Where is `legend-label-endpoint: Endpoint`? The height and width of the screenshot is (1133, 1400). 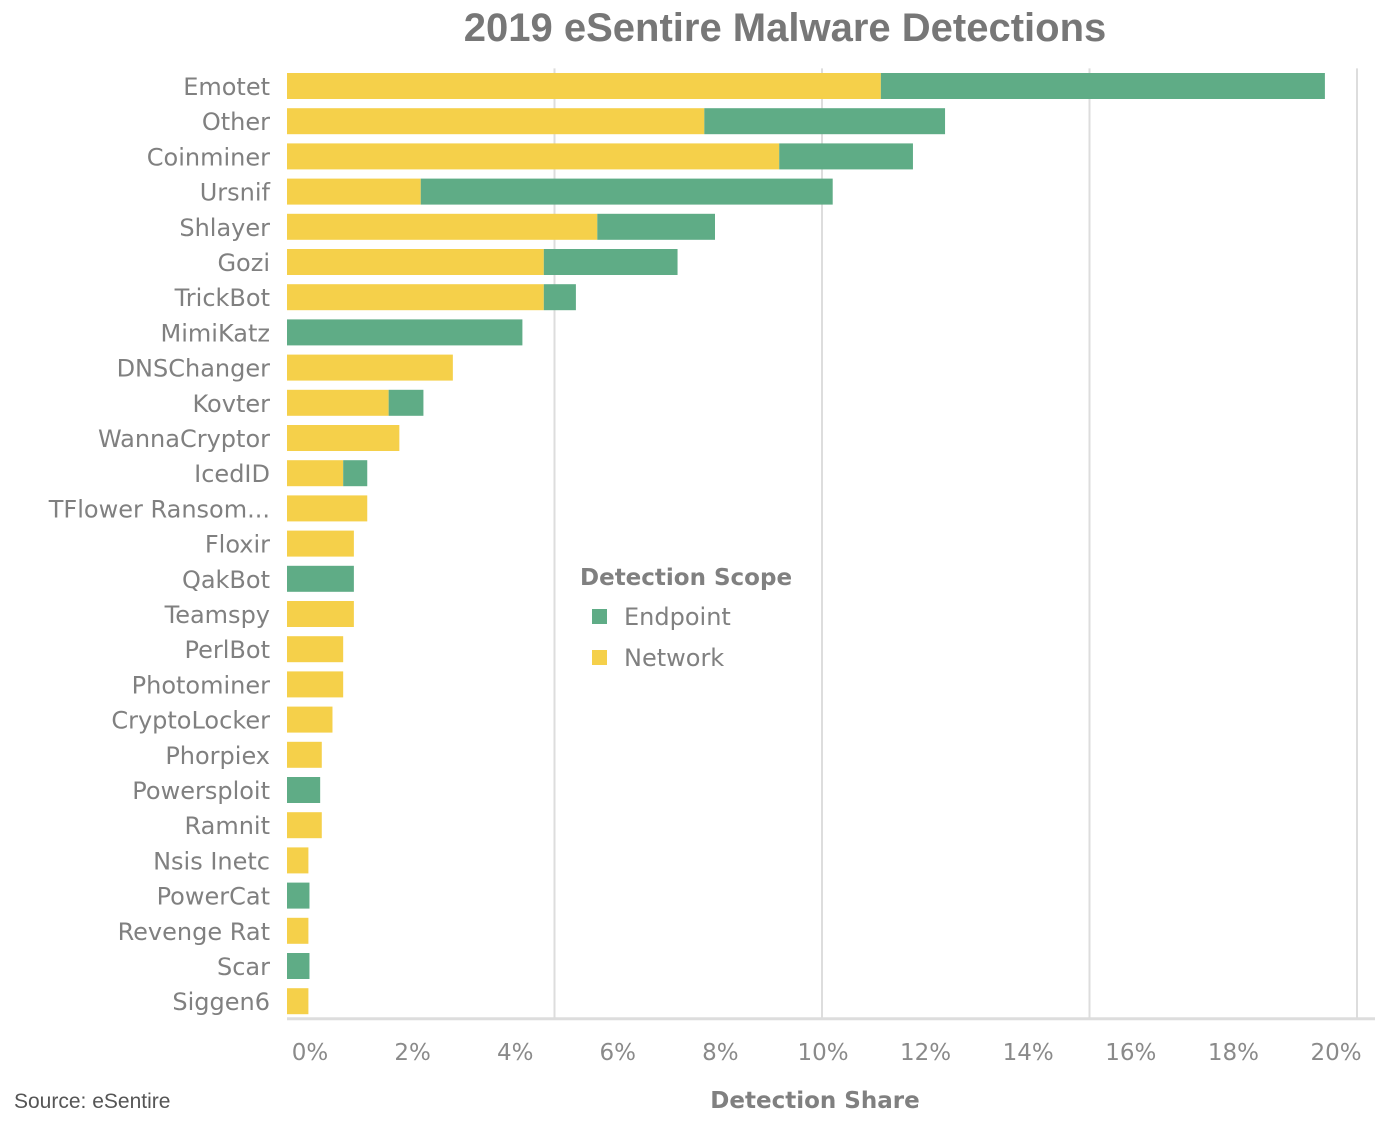
legend-label-endpoint: Endpoint is located at coordinates (677, 617).